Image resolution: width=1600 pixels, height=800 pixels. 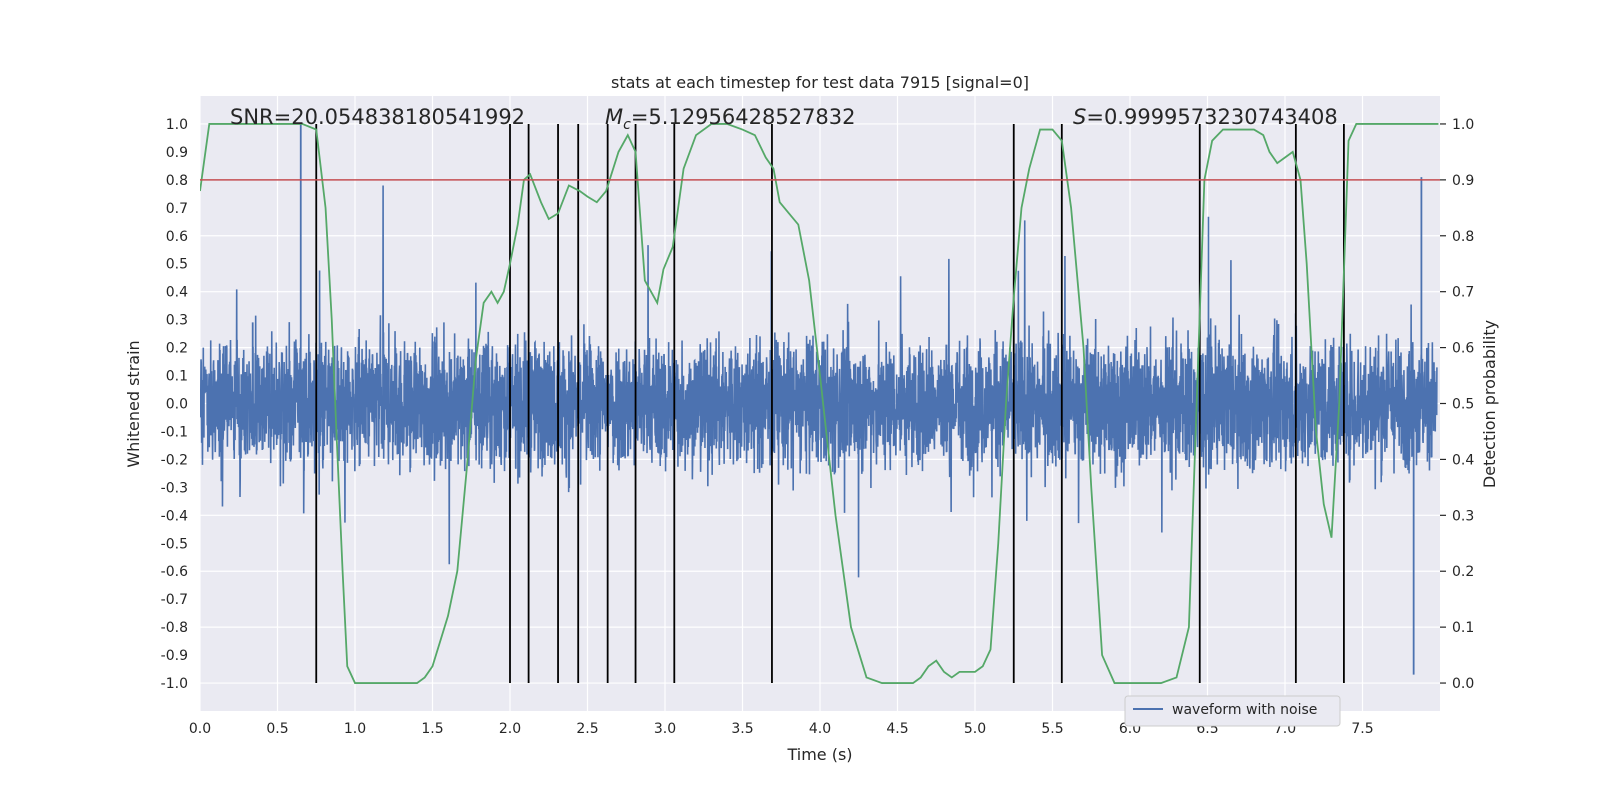 What do you see at coordinates (177, 405) in the screenshot?
I see `left-y-tick-label: 0.0` at bounding box center [177, 405].